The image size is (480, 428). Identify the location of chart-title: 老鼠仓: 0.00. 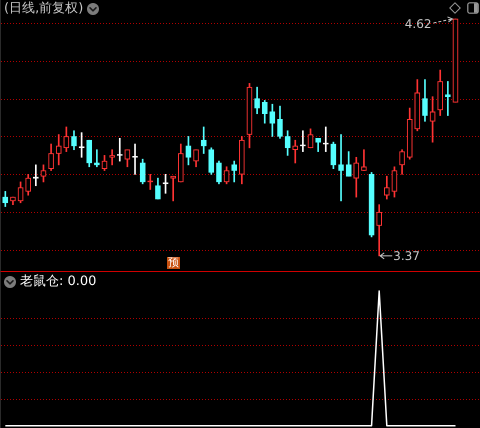
(58, 281).